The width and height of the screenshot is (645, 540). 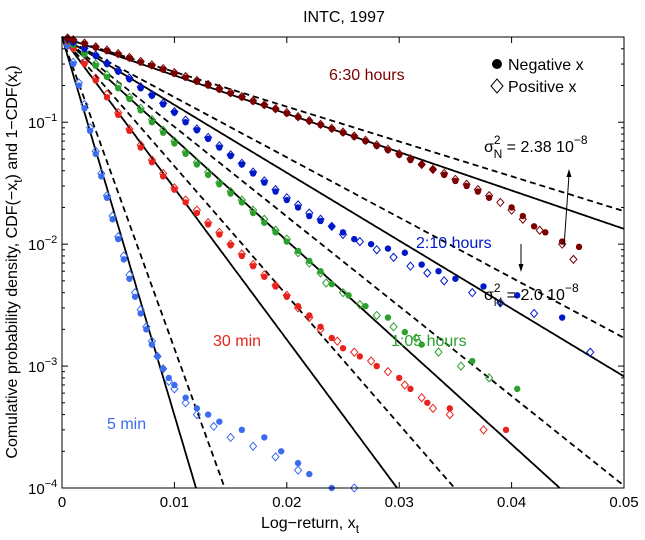 What do you see at coordinates (531, 276) in the screenshot?
I see `annotation-sigma-20: σ2 N = 2.0 10−8` at bounding box center [531, 276].